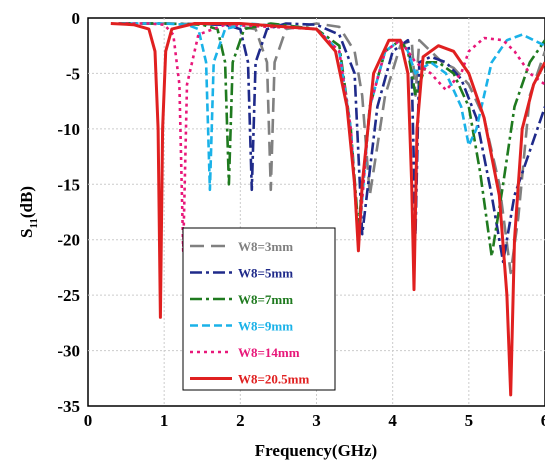 The image size is (545, 466). What do you see at coordinates (68, 212) in the screenshot?
I see `y-axis-ticks: 0 -5 -10 -15 -20 -25 -30 -35` at bounding box center [68, 212].